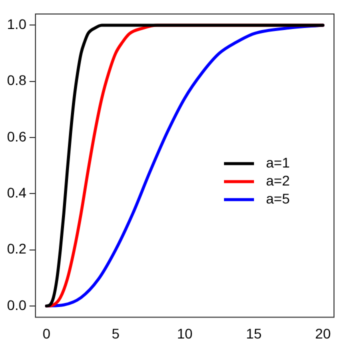 The image size is (350, 350). I want to click on x-tick-label: 0, so click(46, 333).